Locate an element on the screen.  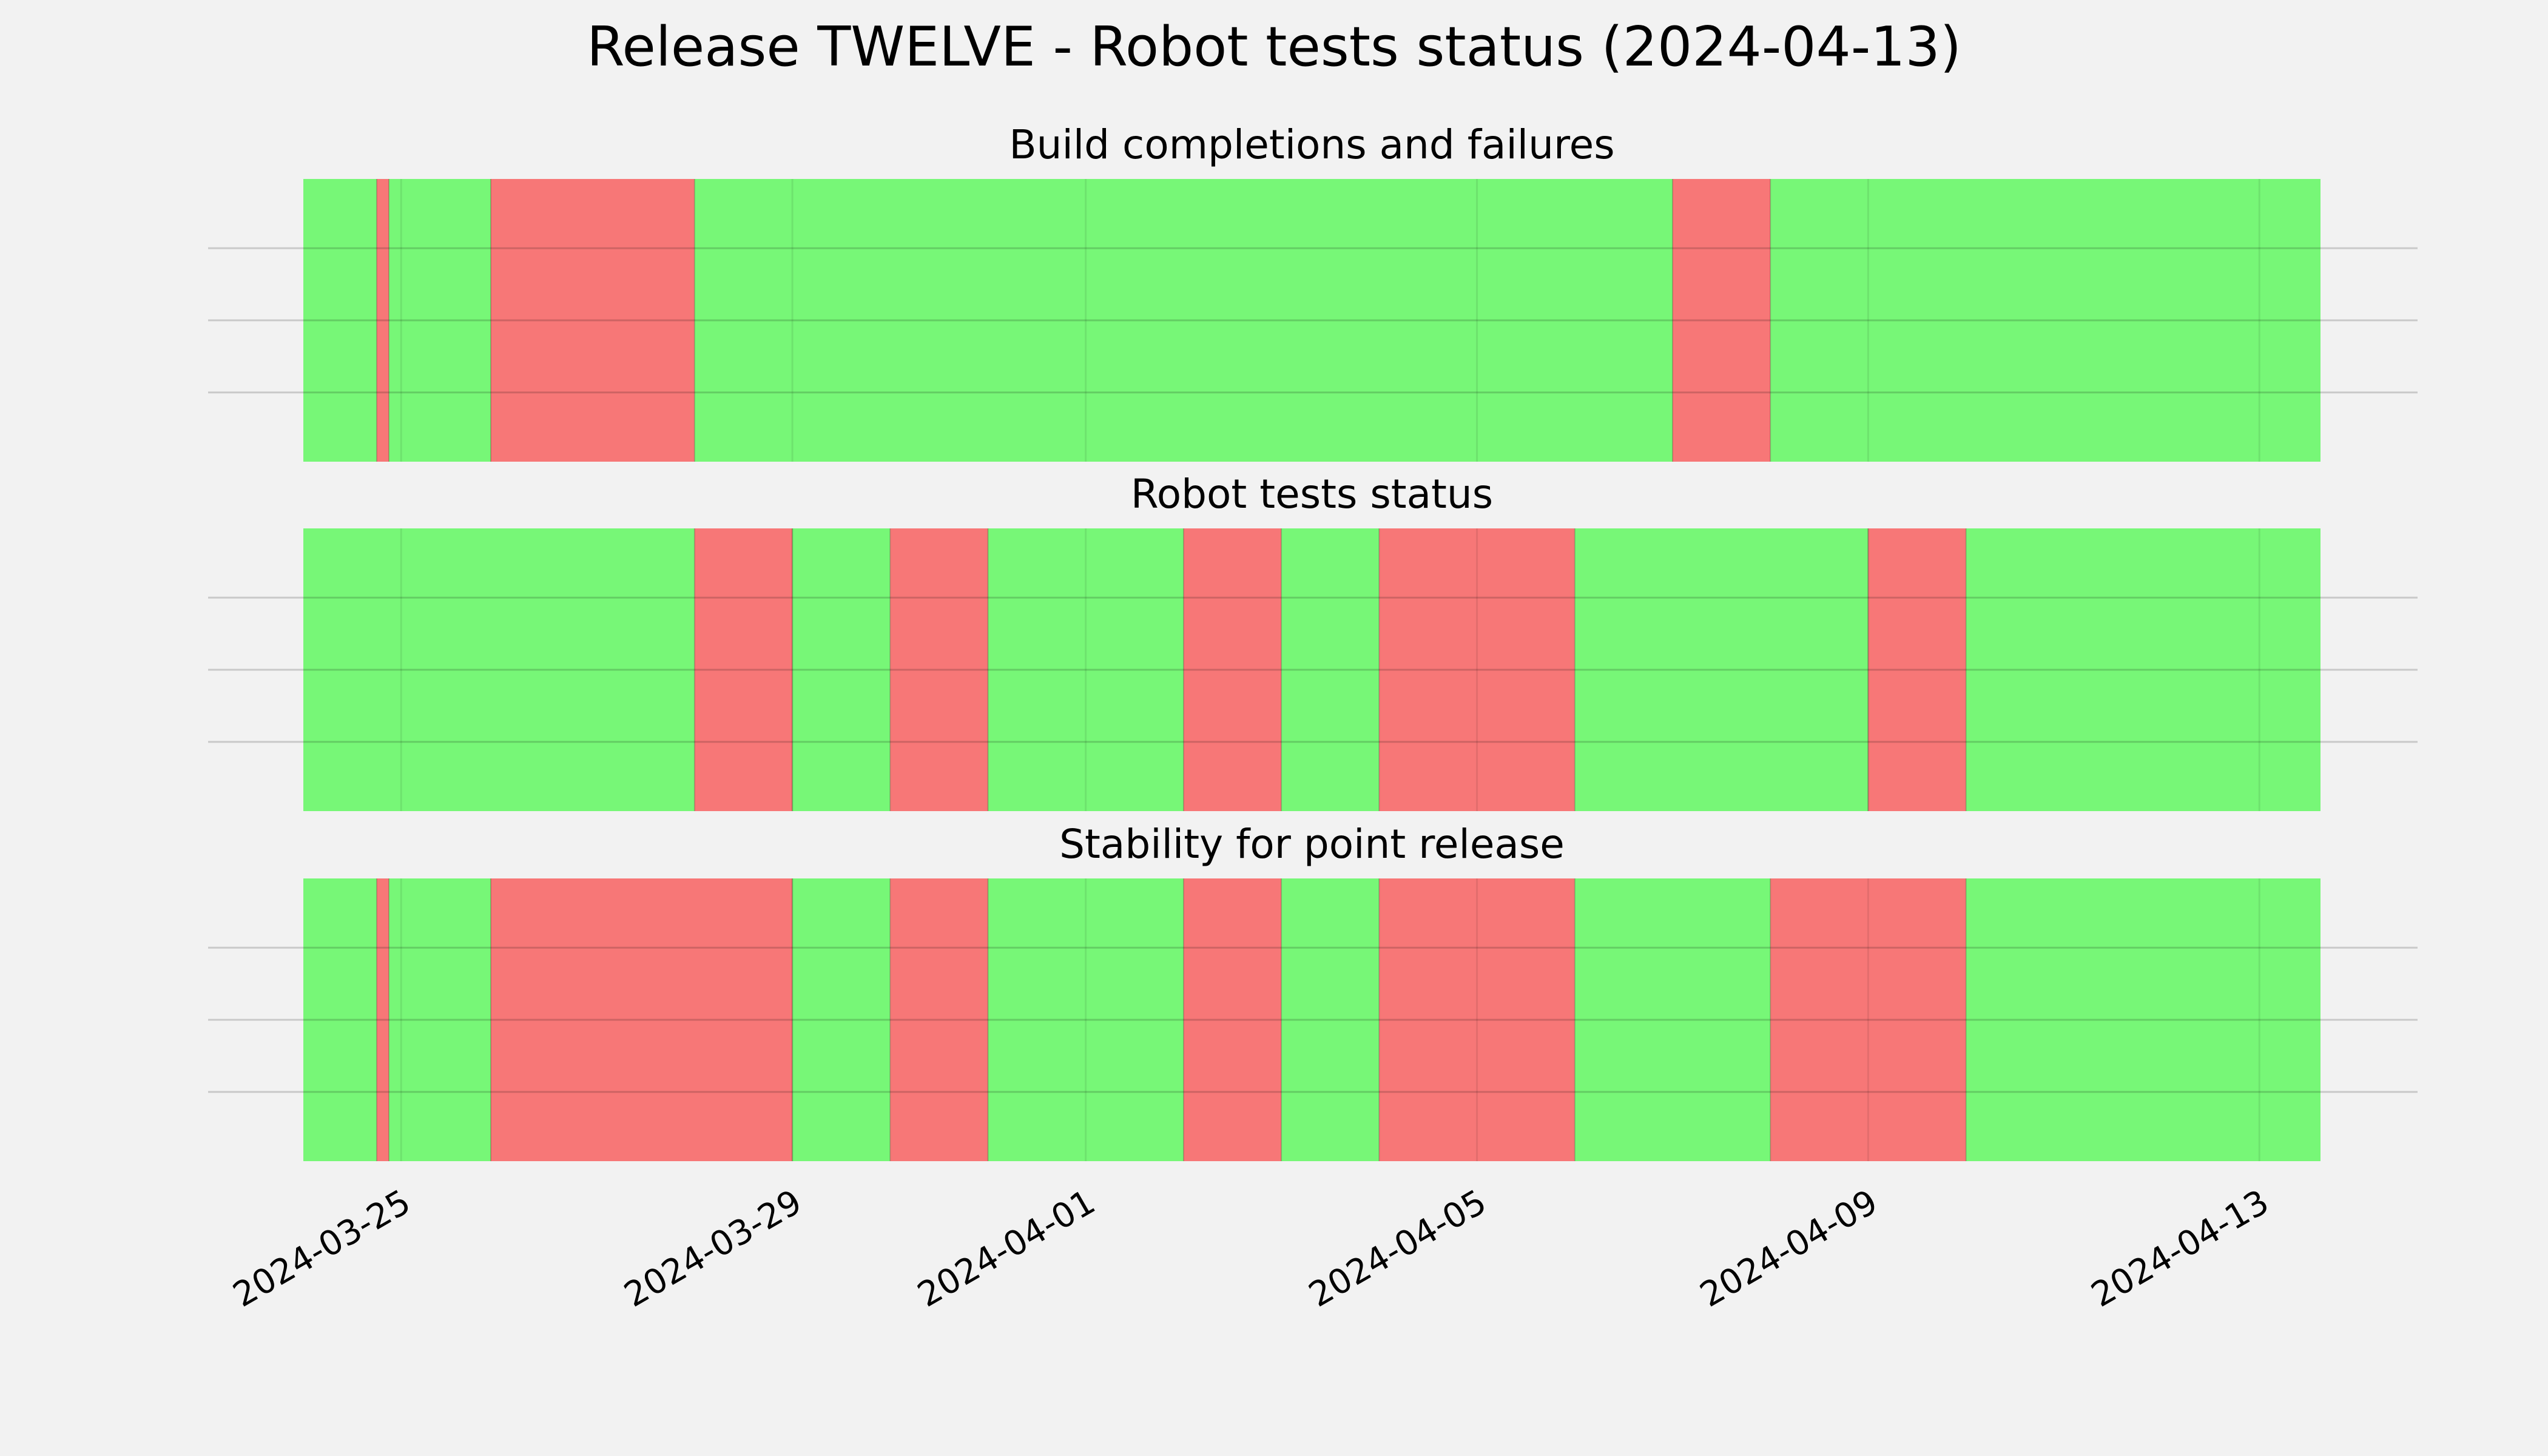
panel-title: Stability for point release is located at coordinates (1312, 844).